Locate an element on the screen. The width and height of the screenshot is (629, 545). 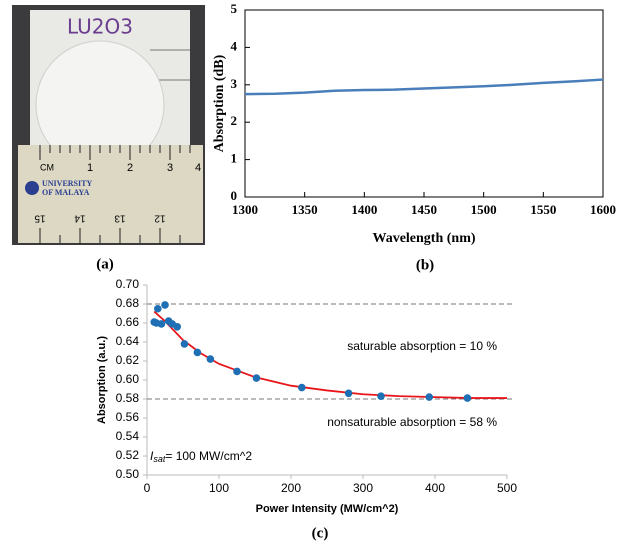
y-tick-label: 0.64 is located at coordinates (128, 341).